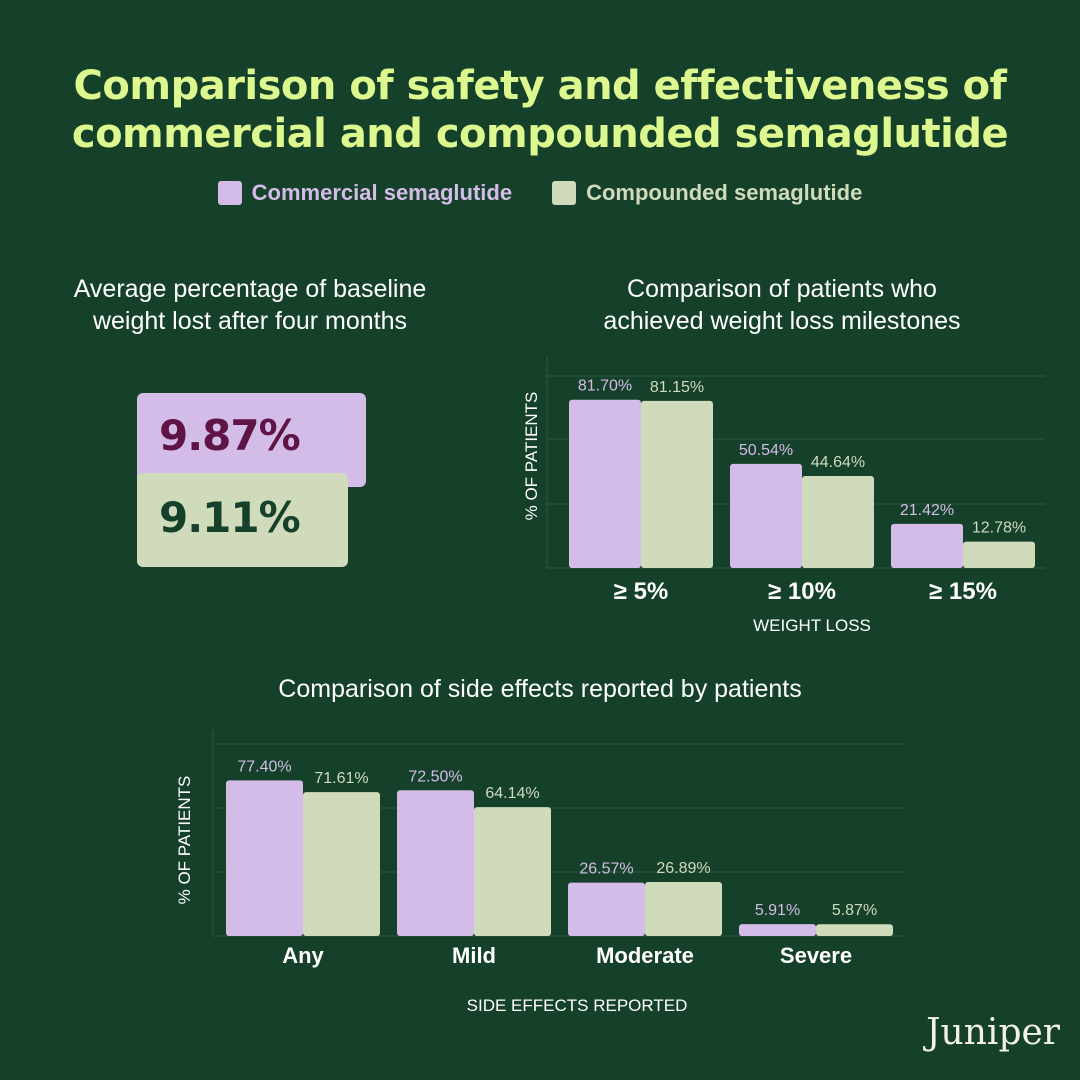 The image size is (1080, 1080). I want to click on category-label: Any, so click(303, 955).